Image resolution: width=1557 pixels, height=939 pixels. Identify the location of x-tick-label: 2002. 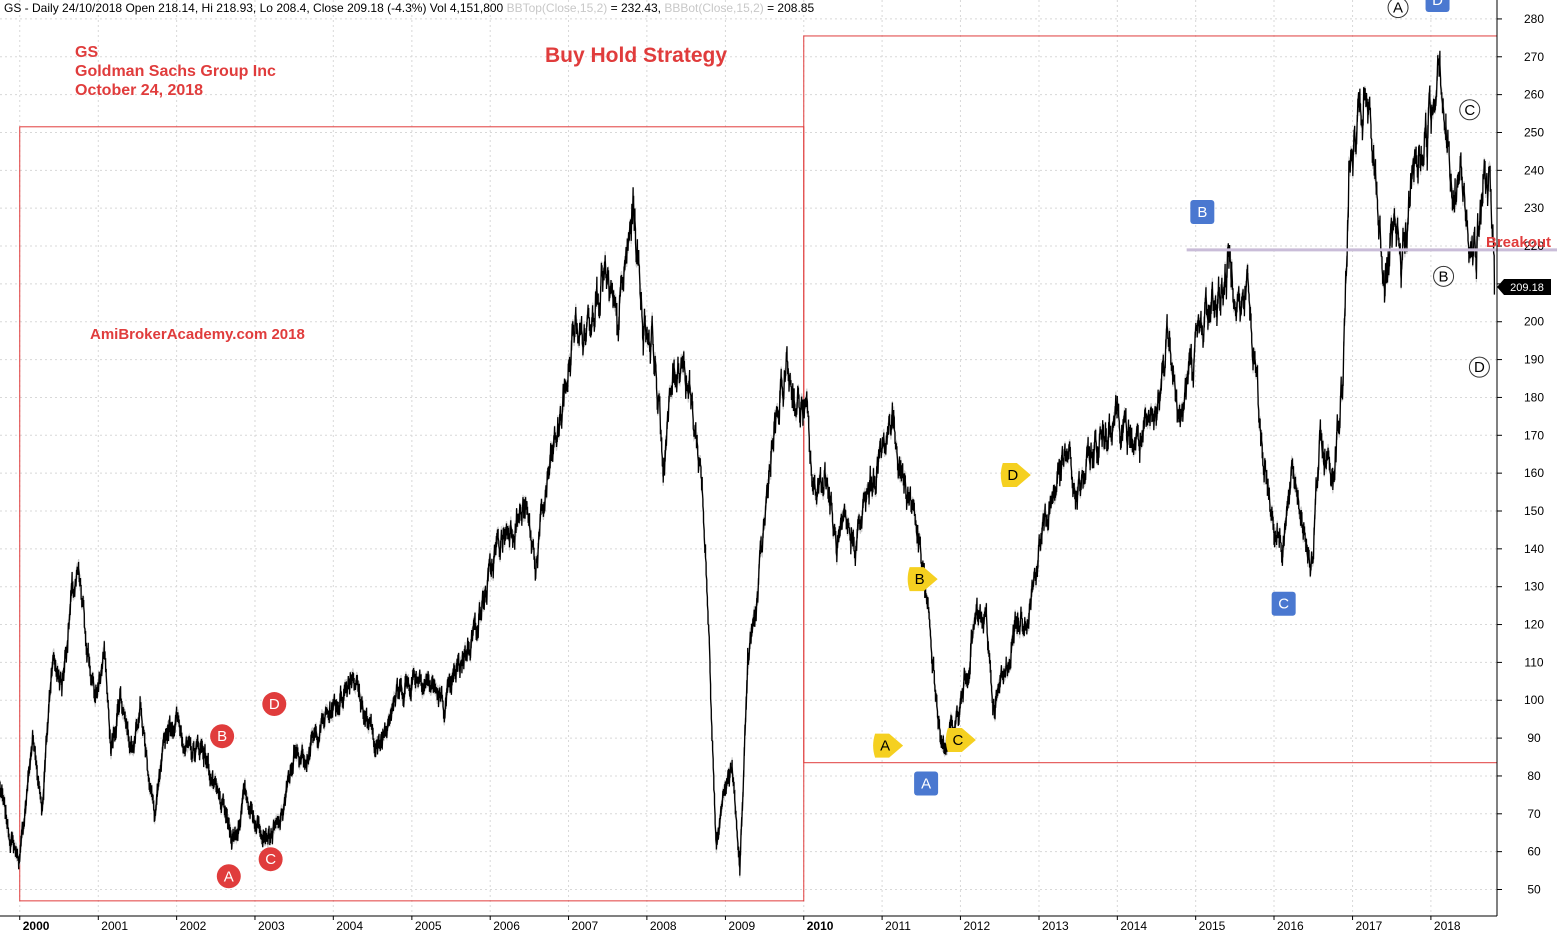
(193, 926).